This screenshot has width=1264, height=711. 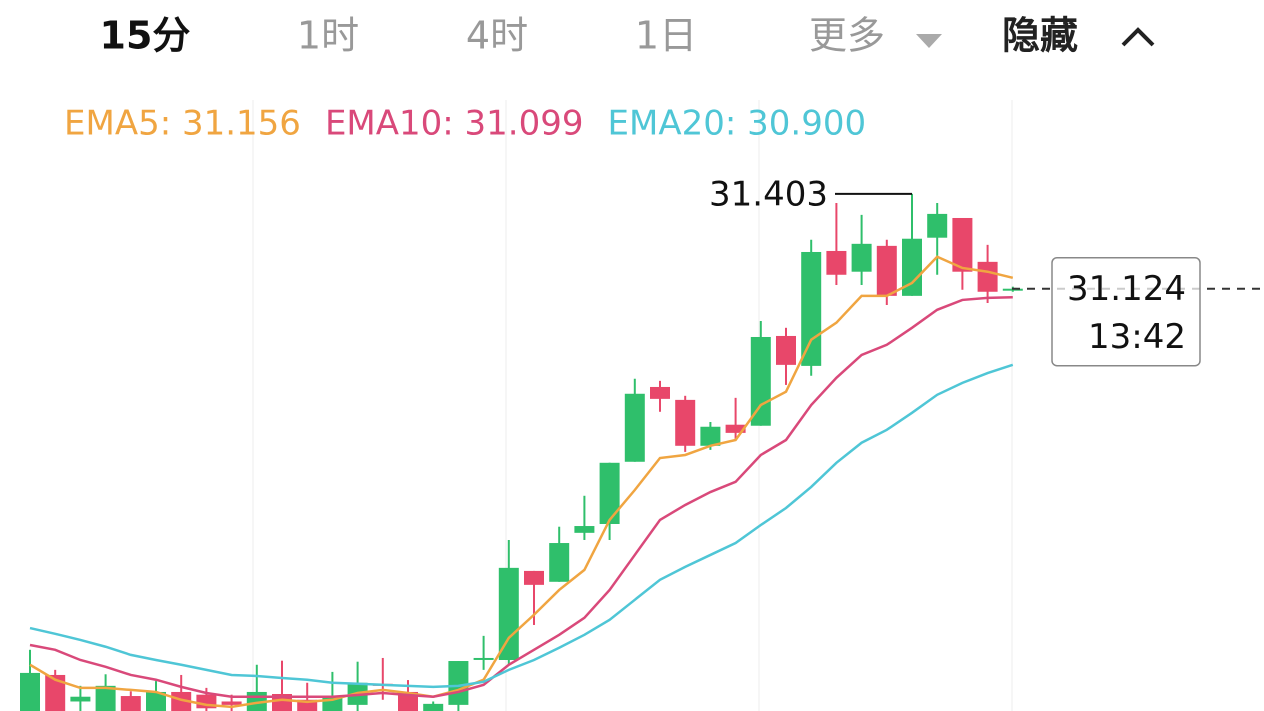 I want to click on legend: EMA5: 31.156 EMA10: 31.099 EMA20: 30.900, so click(x=465, y=124).